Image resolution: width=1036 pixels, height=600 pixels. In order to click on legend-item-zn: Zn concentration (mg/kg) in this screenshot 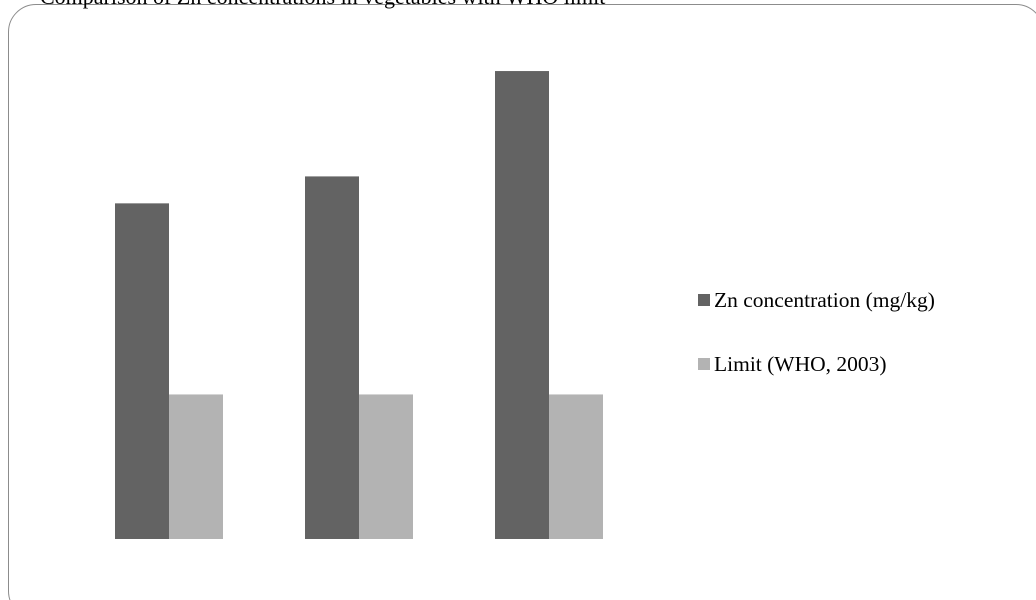, I will do `click(816, 300)`.